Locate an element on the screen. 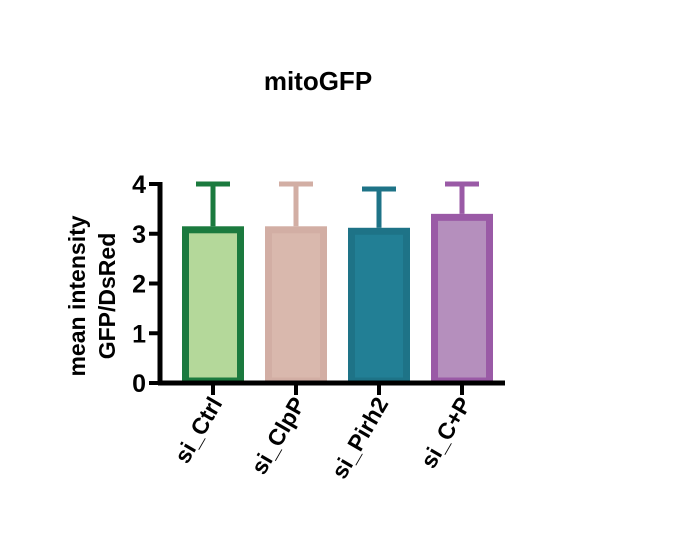  y-axis-label-line-2: GFP/DsRed is located at coordinates (107, 296).